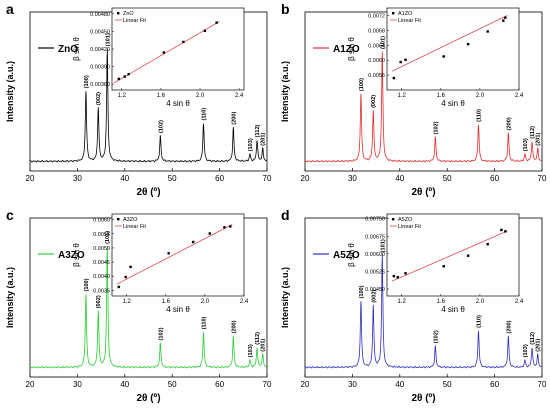 The width and height of the screenshot is (550, 413). What do you see at coordinates (376, 76) in the screenshot?
I see `inset-y-tick-label: 0.0056` at bounding box center [376, 76].